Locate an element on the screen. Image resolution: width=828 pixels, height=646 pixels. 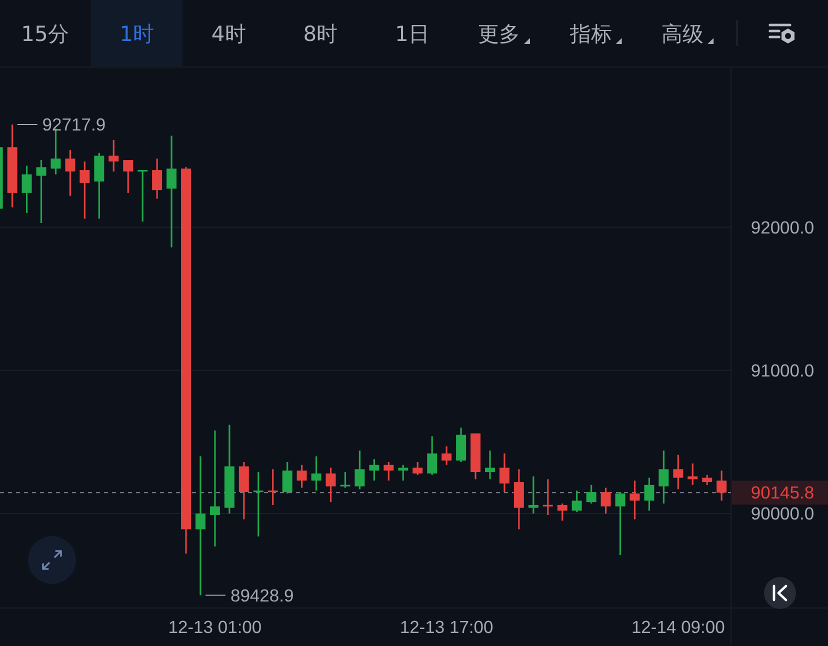
tab-label: 4时 is located at coordinates (228, 34).